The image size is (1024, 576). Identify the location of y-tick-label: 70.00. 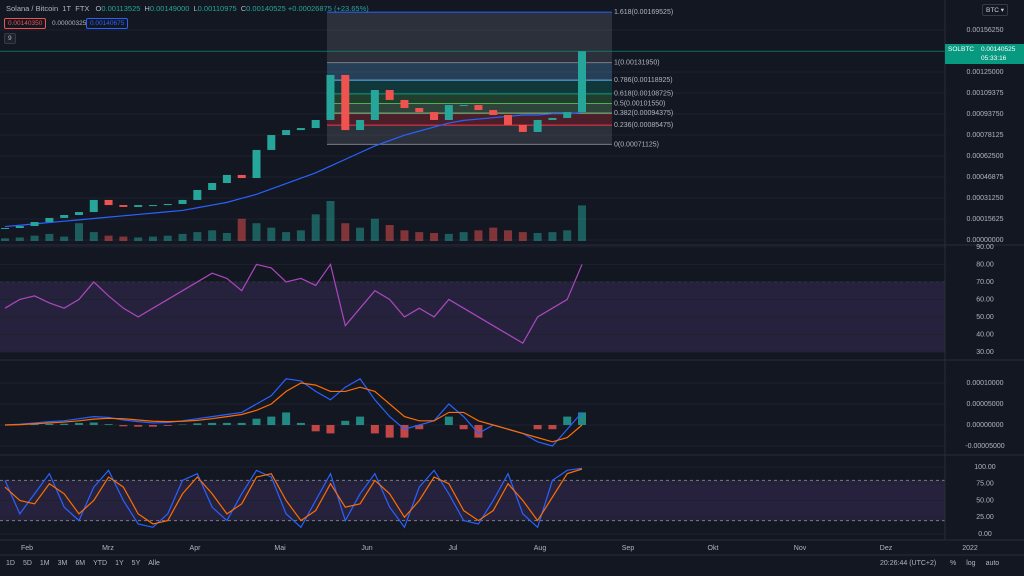
(985, 282).